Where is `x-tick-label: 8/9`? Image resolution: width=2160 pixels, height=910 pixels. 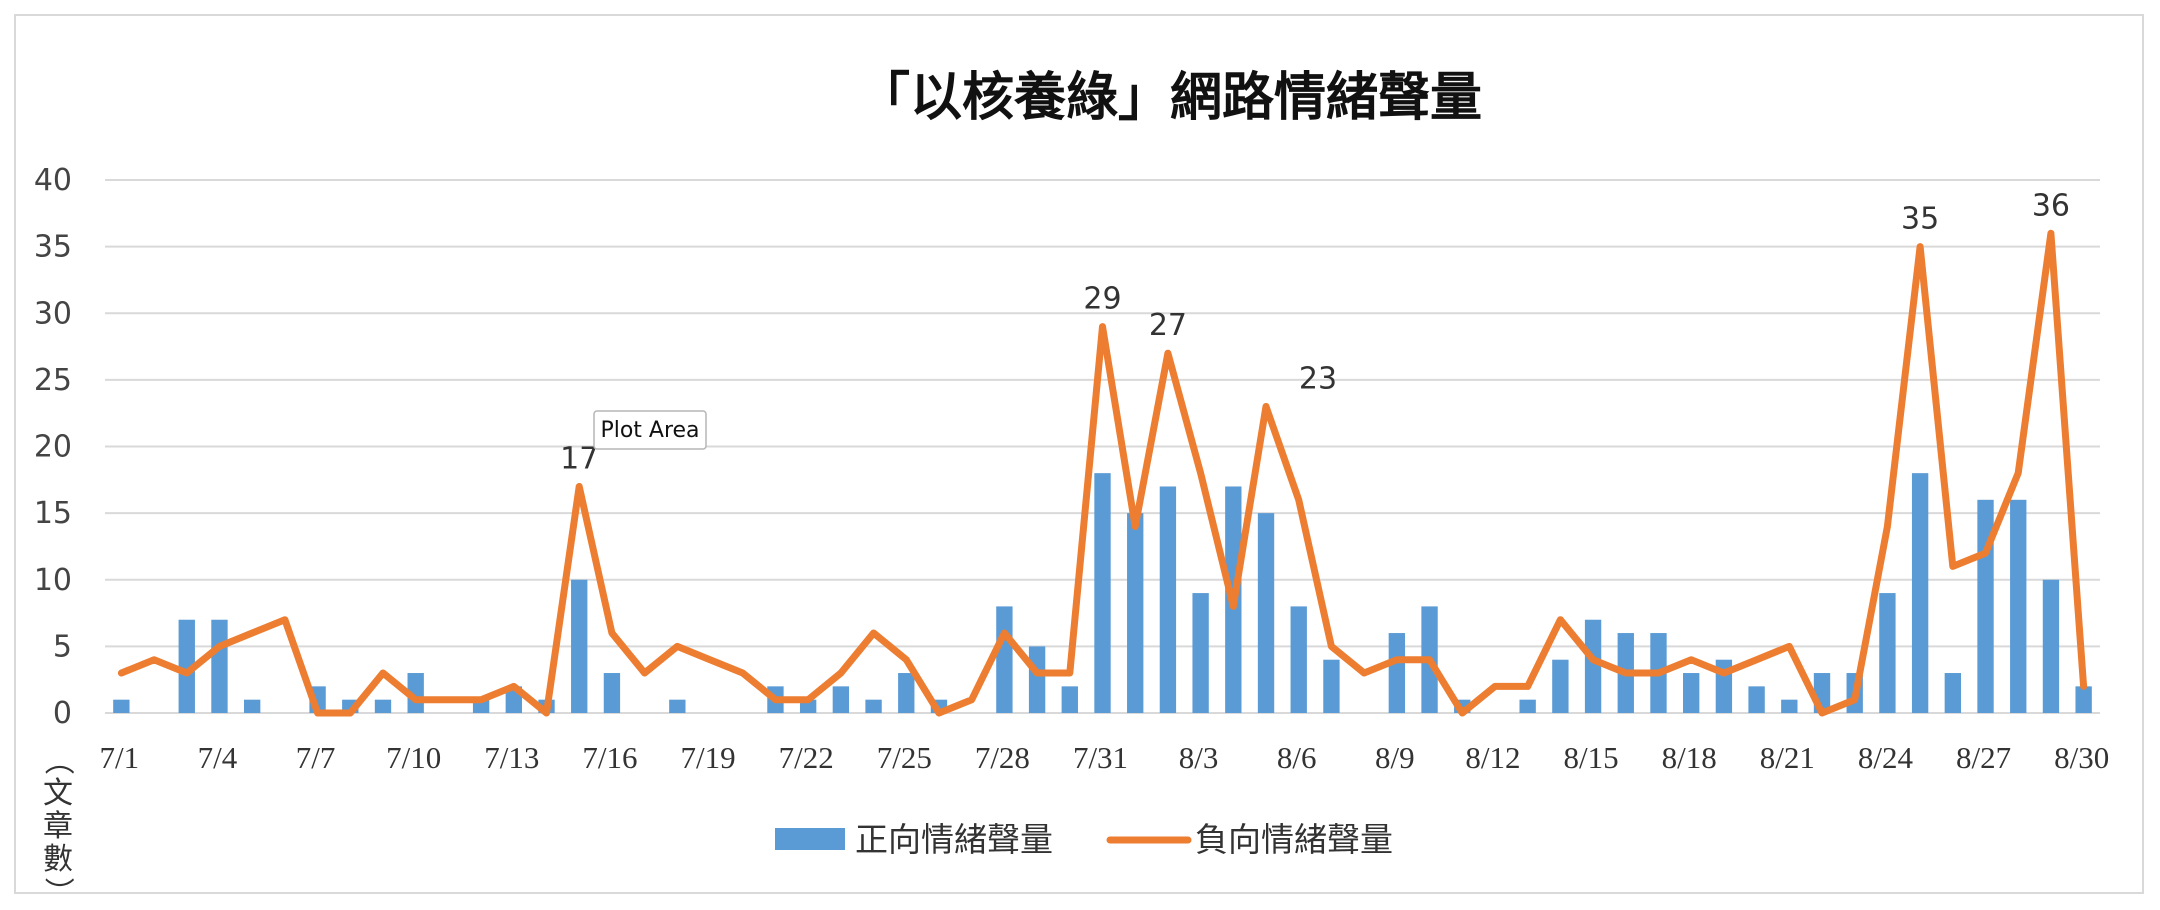
x-tick-label: 8/9 is located at coordinates (1395, 757).